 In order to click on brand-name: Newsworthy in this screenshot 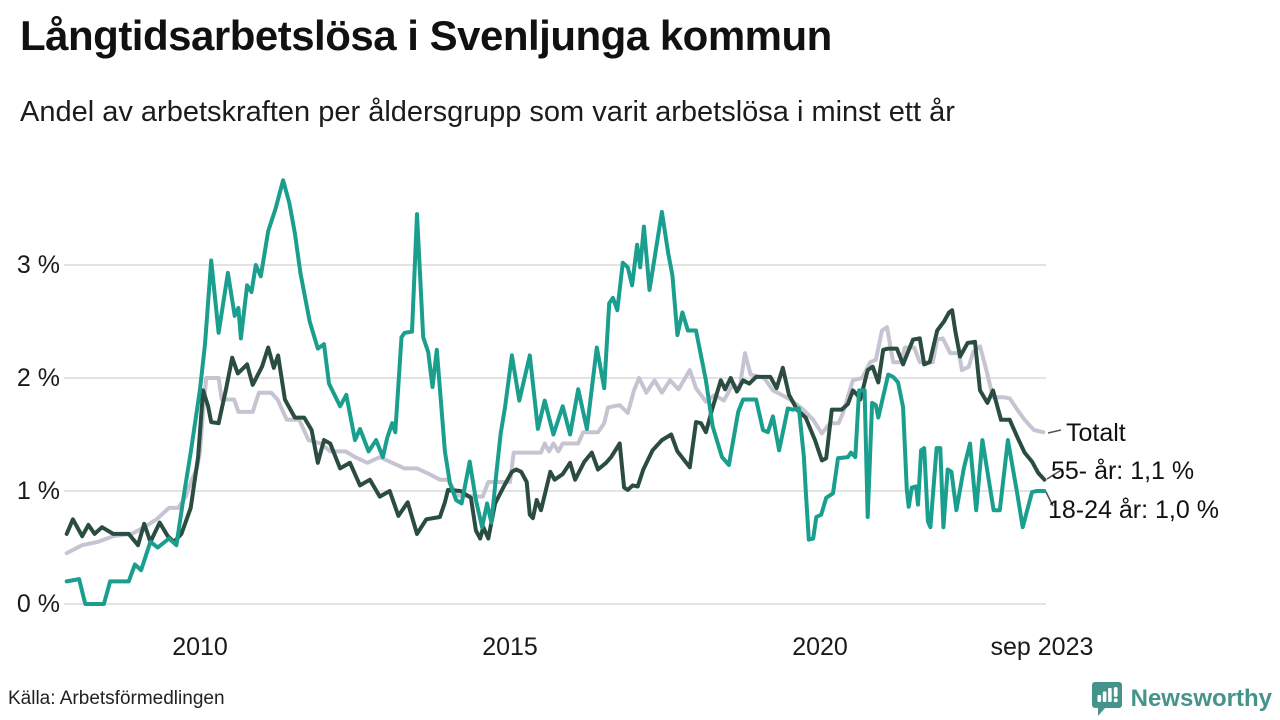, I will do `click(1201, 698)`.